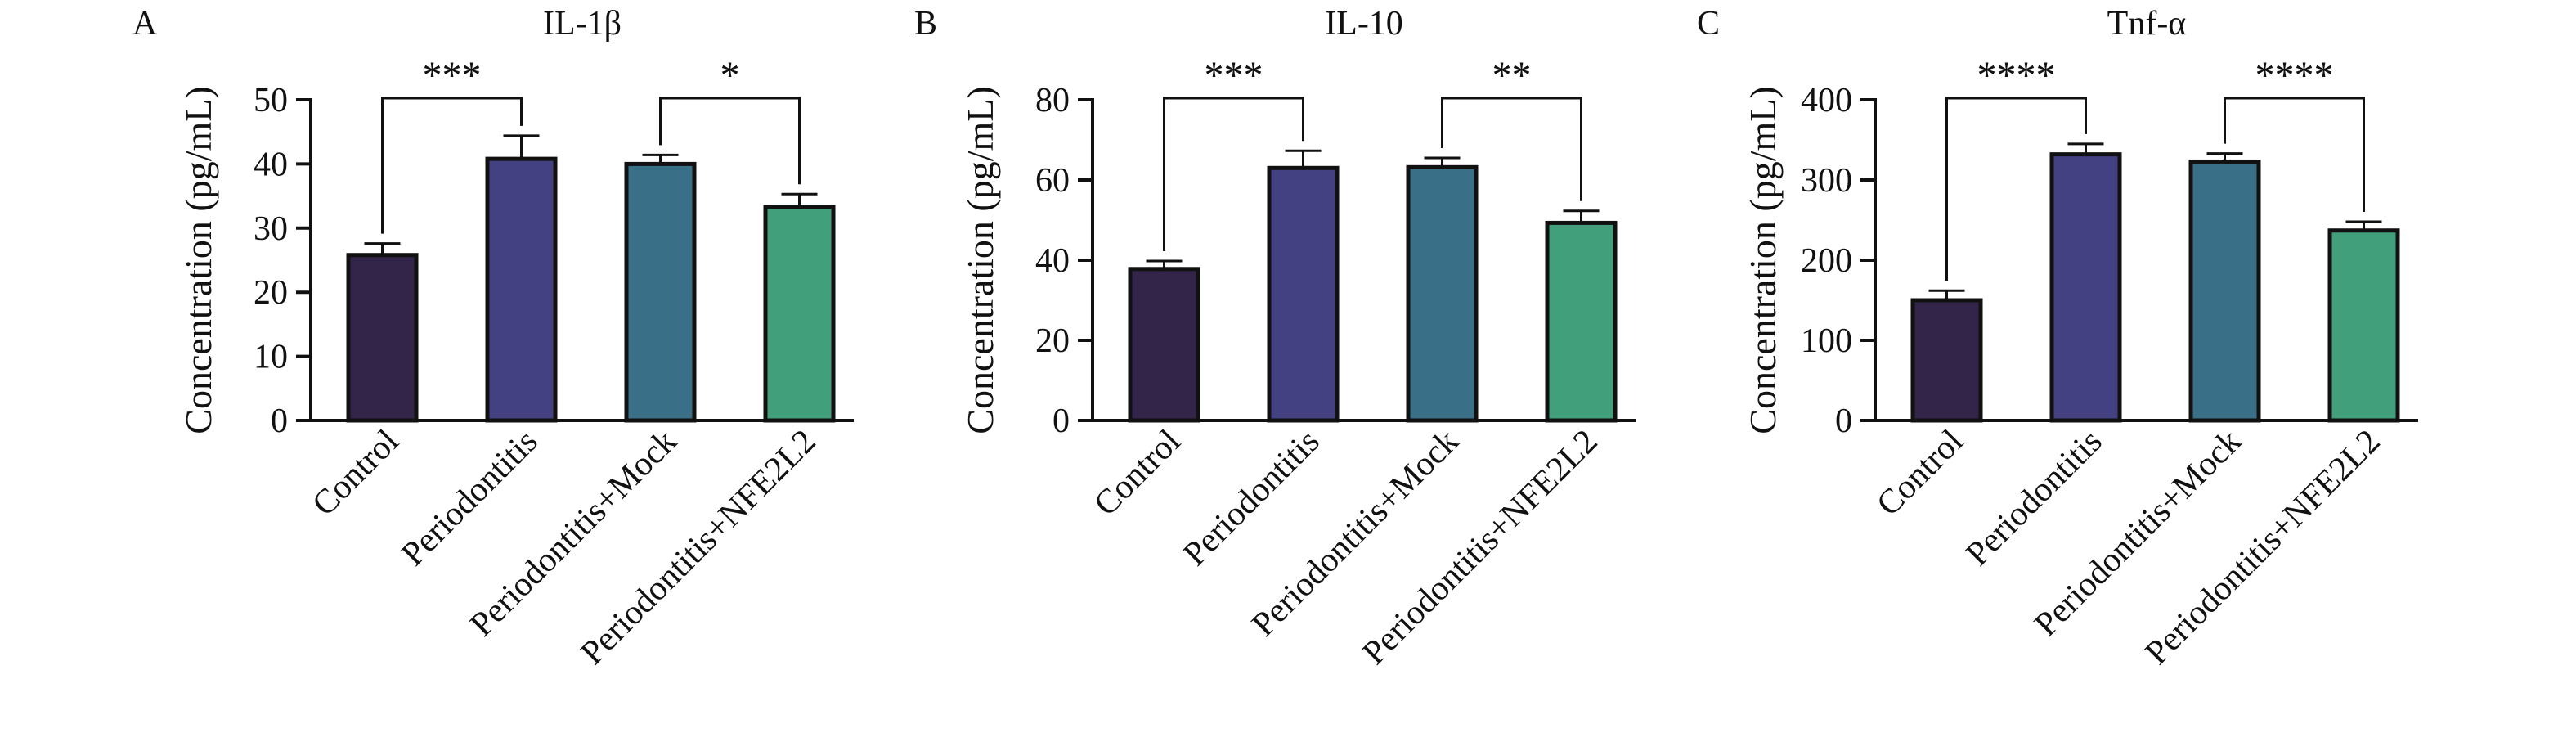 The image size is (2576, 733). Describe the element at coordinates (1827, 341) in the screenshot. I see `y-tick-label: 100` at that location.